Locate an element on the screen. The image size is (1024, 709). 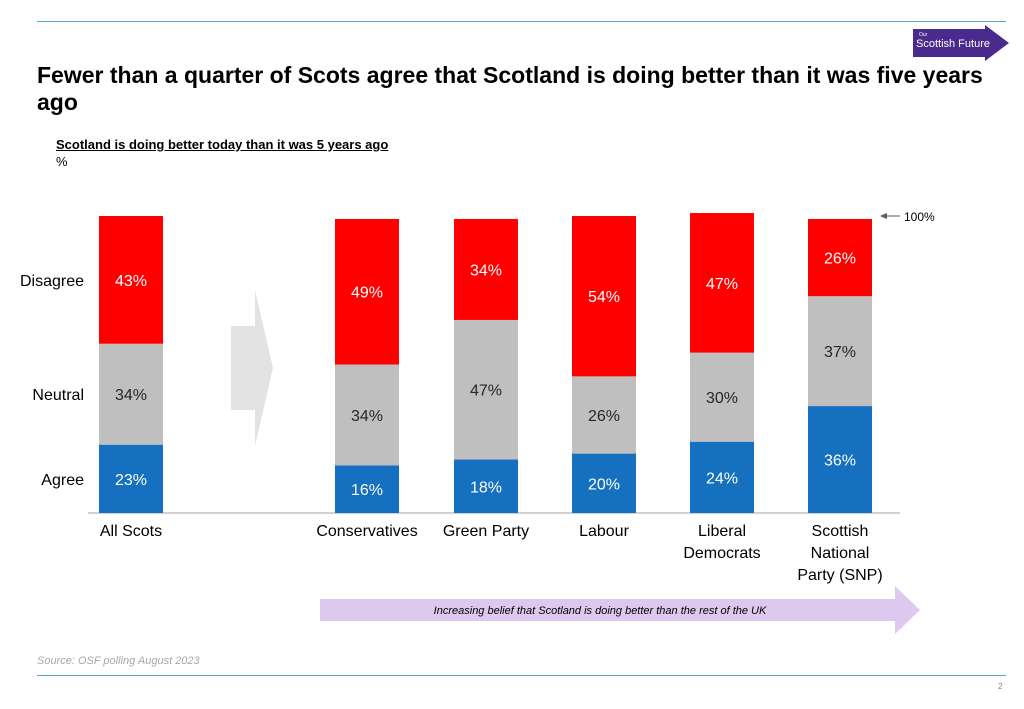
x-tick-label: Conservatives is located at coordinates (366, 531).